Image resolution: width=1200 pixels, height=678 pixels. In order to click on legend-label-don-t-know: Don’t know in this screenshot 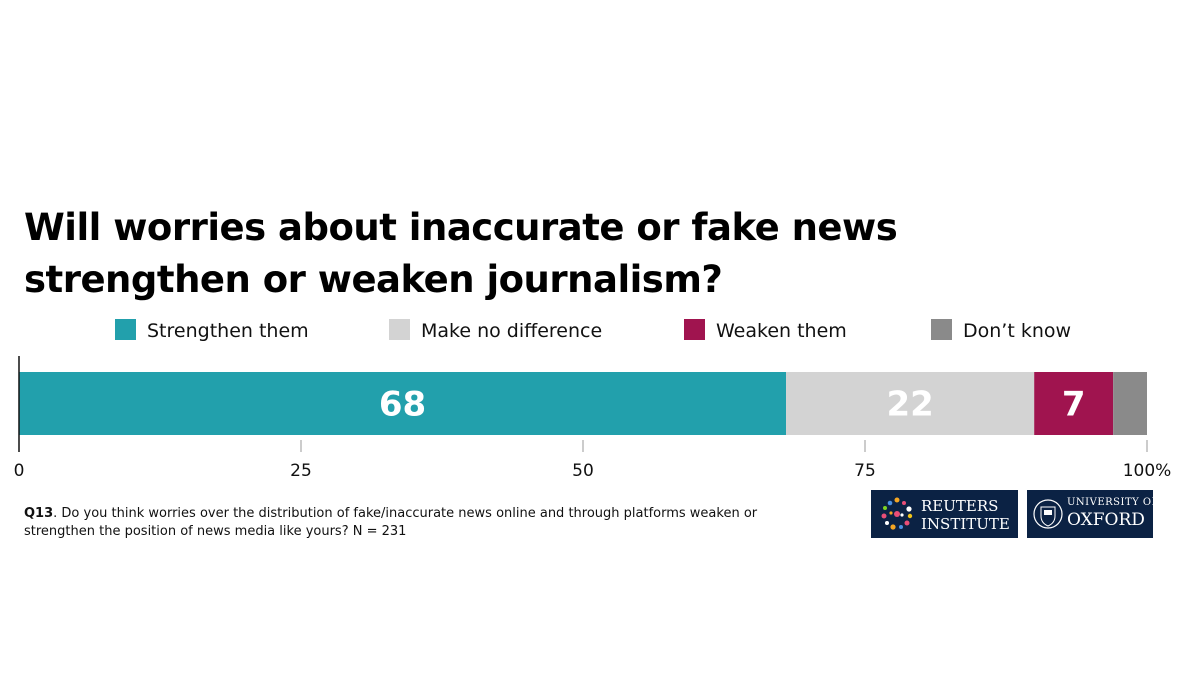, I will do `click(1017, 331)`.